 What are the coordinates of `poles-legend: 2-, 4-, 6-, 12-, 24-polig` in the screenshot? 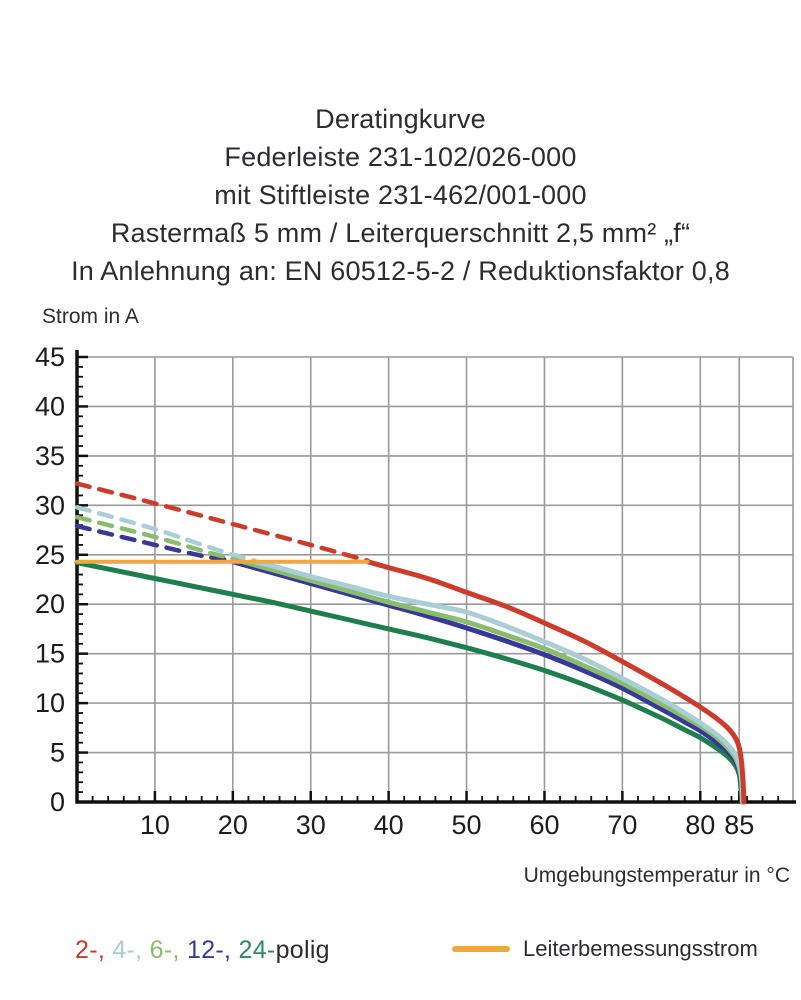 It's located at (202, 950).